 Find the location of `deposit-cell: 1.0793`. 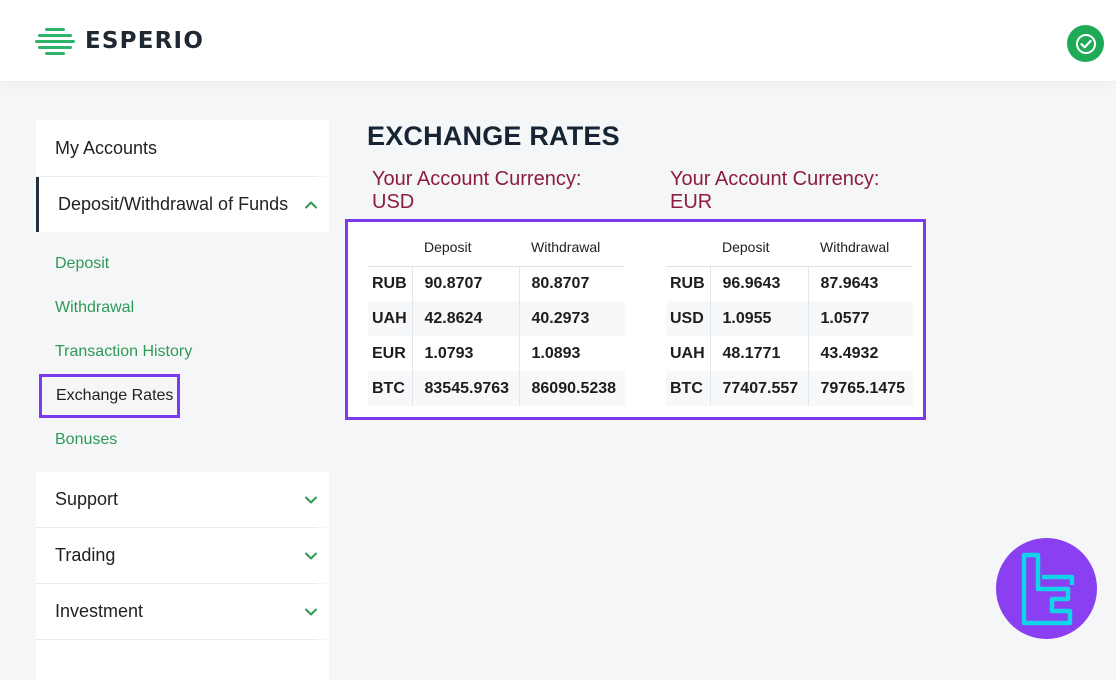

deposit-cell: 1.0793 is located at coordinates (465, 353).